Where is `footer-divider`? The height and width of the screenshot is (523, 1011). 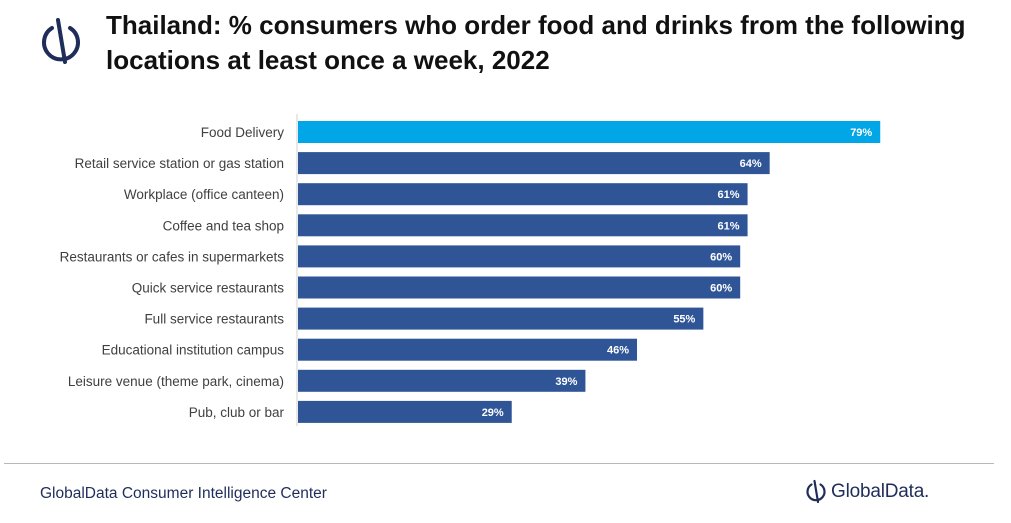 footer-divider is located at coordinates (499, 463).